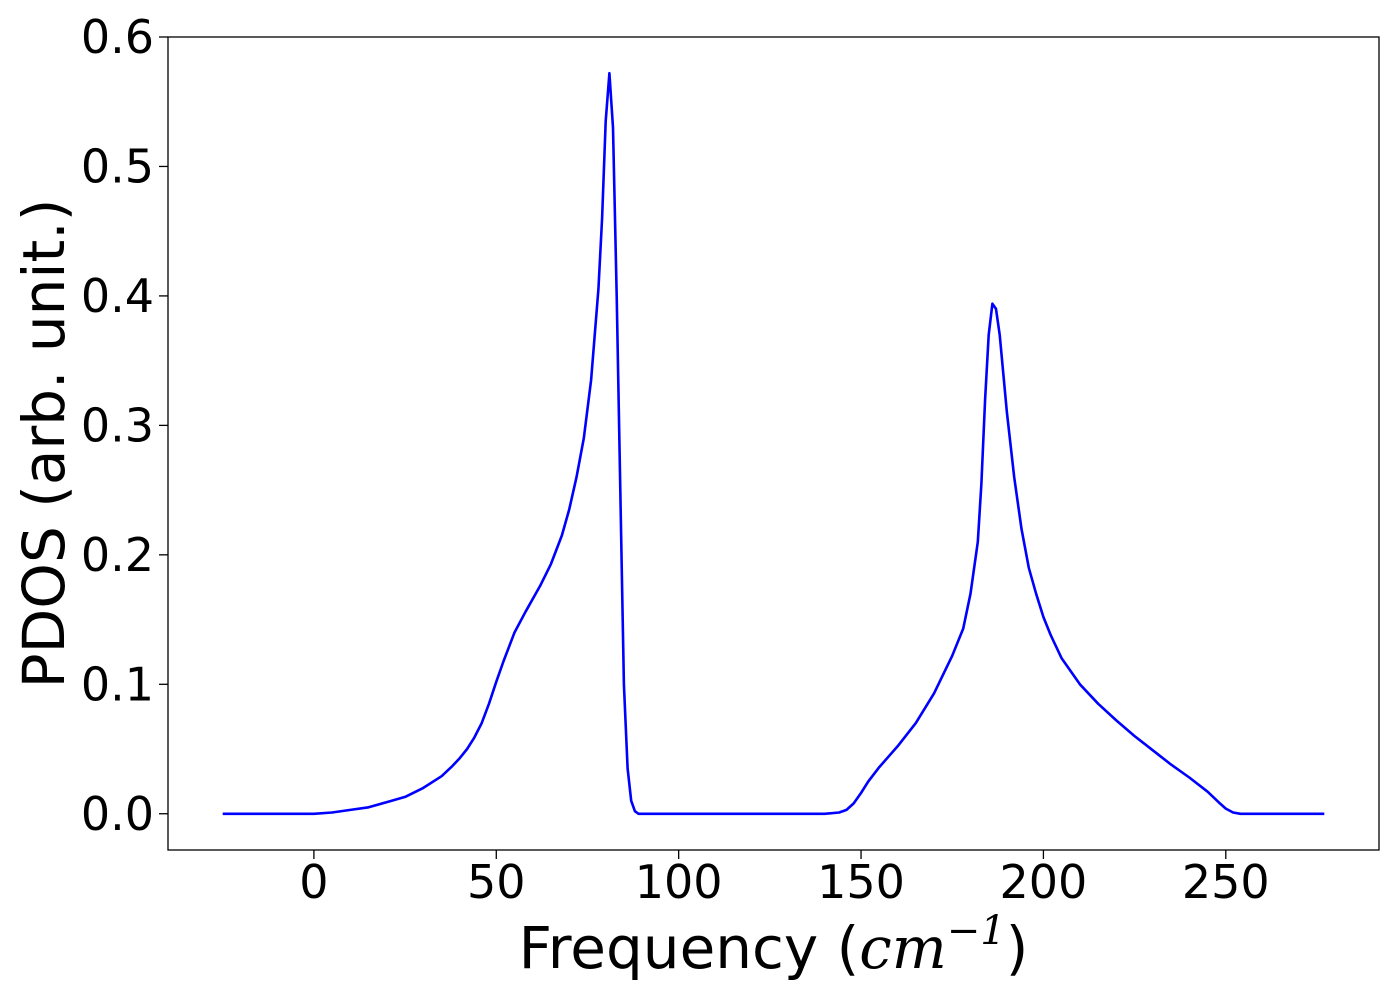 The height and width of the screenshot is (1000, 1400). I want to click on x-axis-label-exponent: −1, so click(976, 931).